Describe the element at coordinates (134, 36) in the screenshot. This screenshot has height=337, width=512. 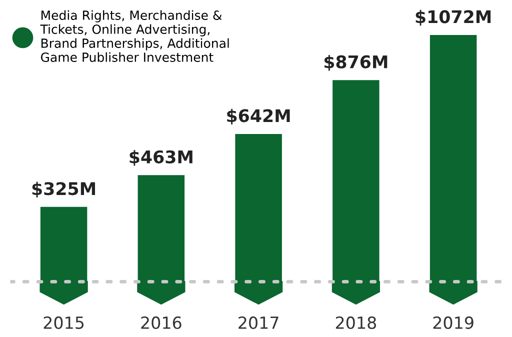
I see `legend-label: Media Rights, Merchandise & Tickets, Online Advertising, Brand Partnerships, Additional Game Publisher Investment` at that location.